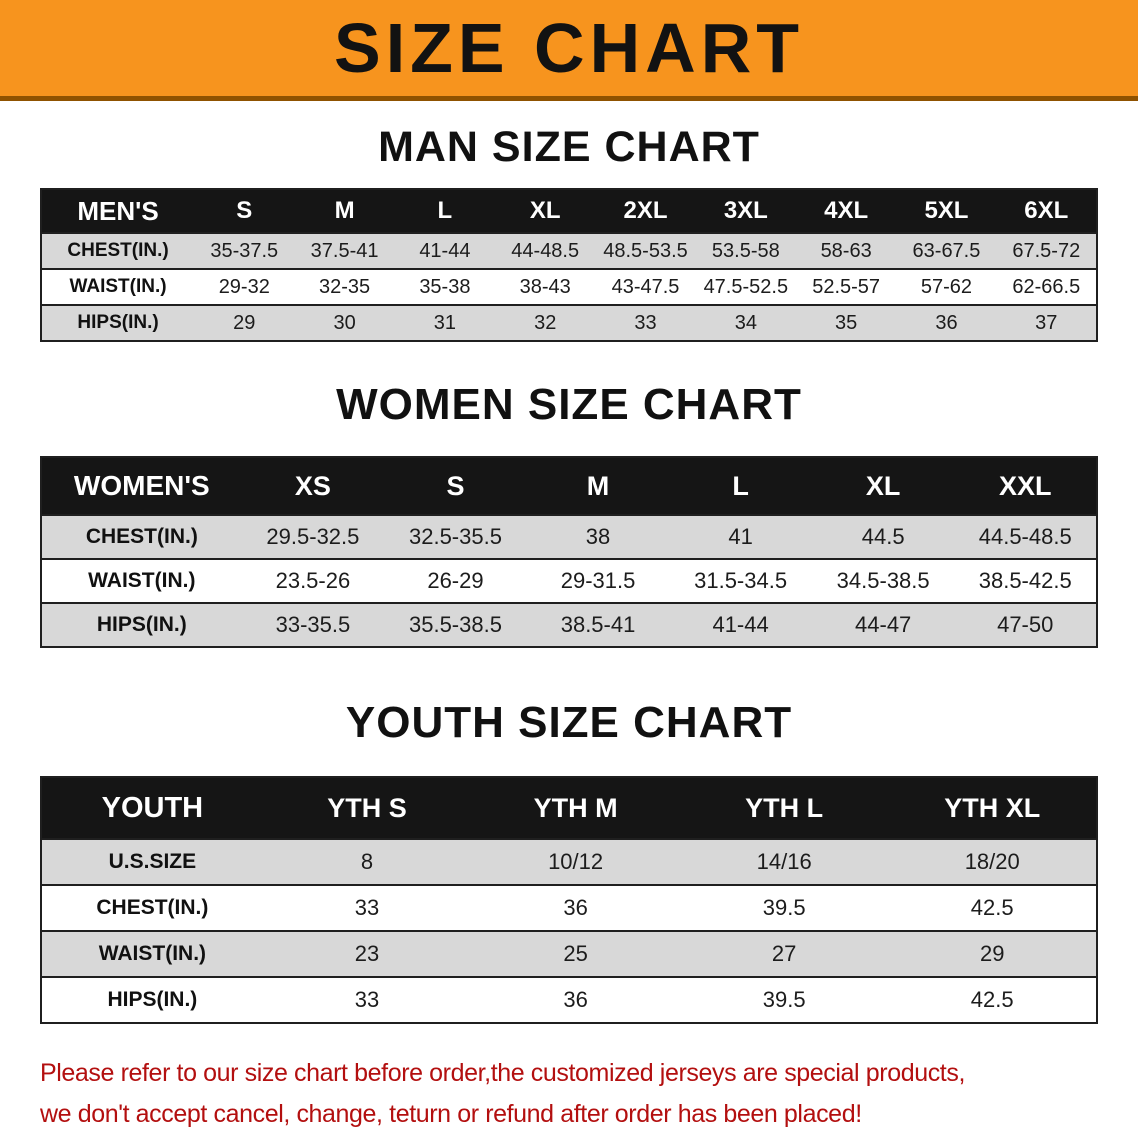  I want to click on measurement-value: 47.5-52.5, so click(745, 286).